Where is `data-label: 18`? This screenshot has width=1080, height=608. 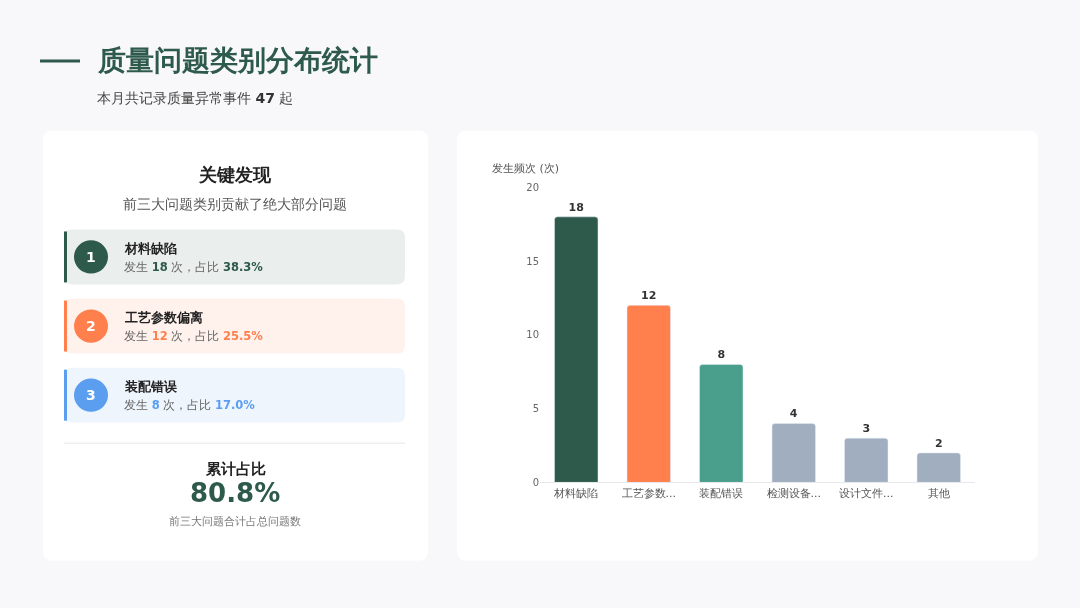
data-label: 18 is located at coordinates (576, 207).